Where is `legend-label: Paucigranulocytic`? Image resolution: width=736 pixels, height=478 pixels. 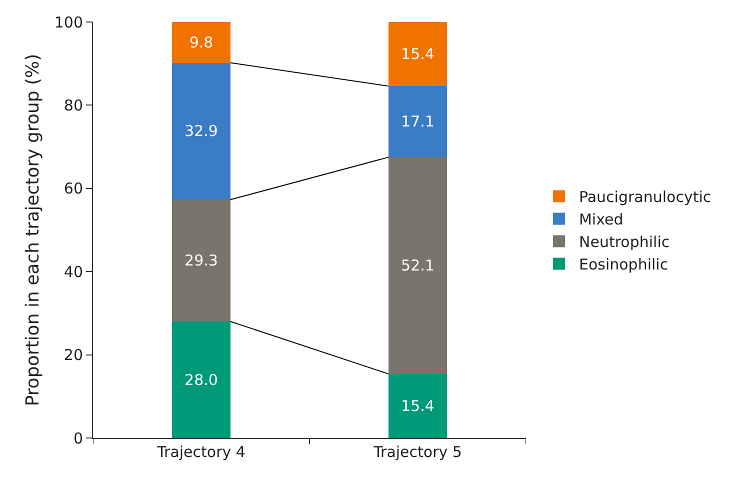 legend-label: Paucigranulocytic is located at coordinates (645, 197).